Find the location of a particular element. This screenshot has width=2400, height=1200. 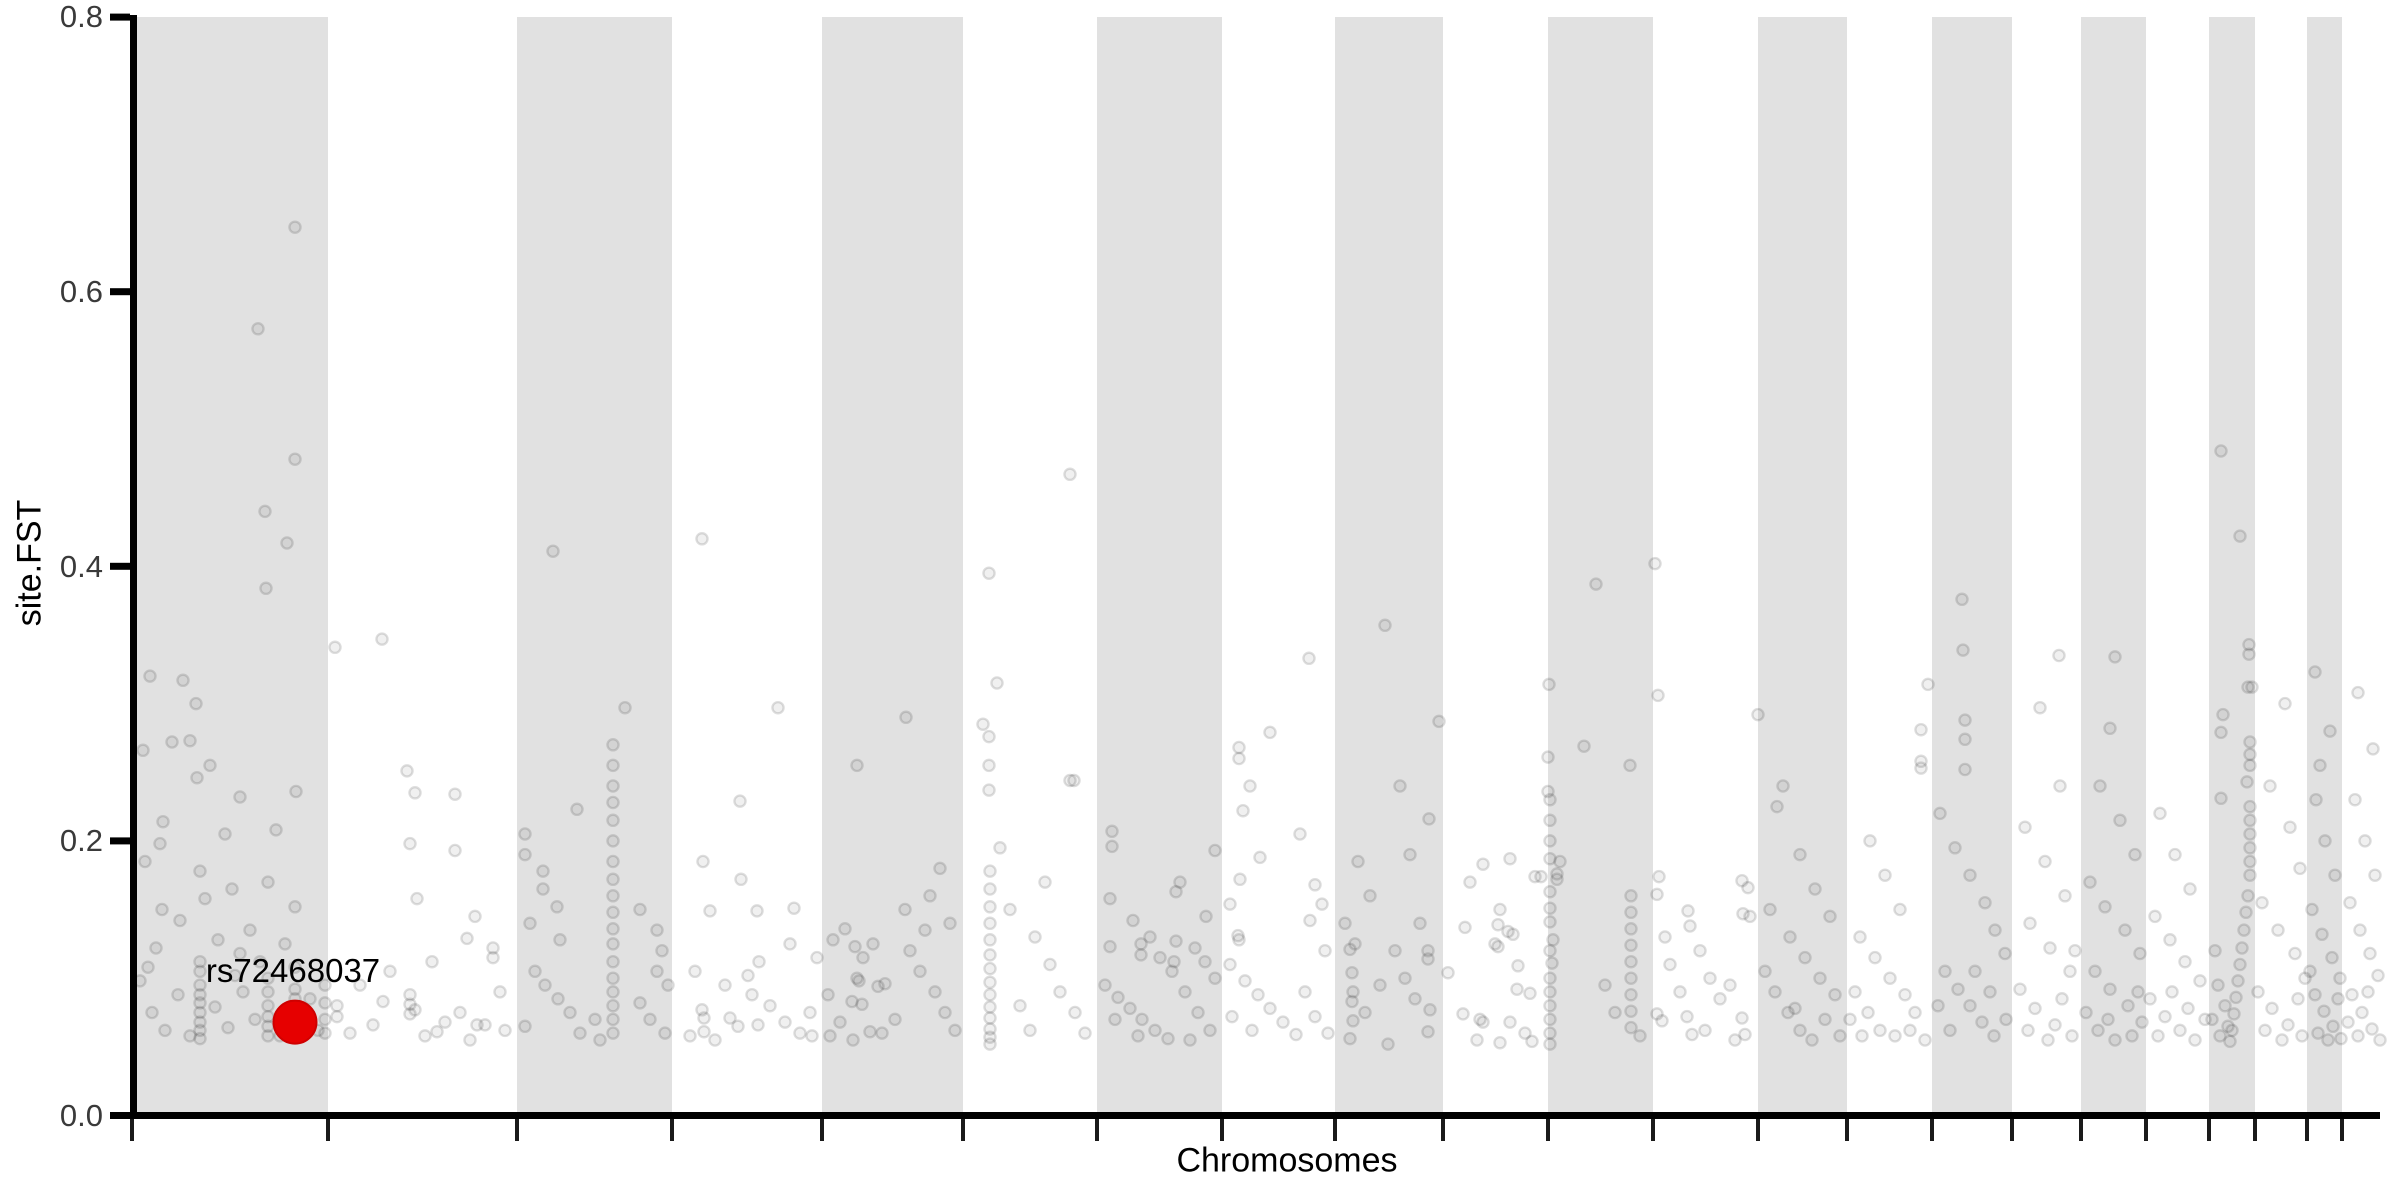

highlighted-snp-point is located at coordinates (295, 1022).